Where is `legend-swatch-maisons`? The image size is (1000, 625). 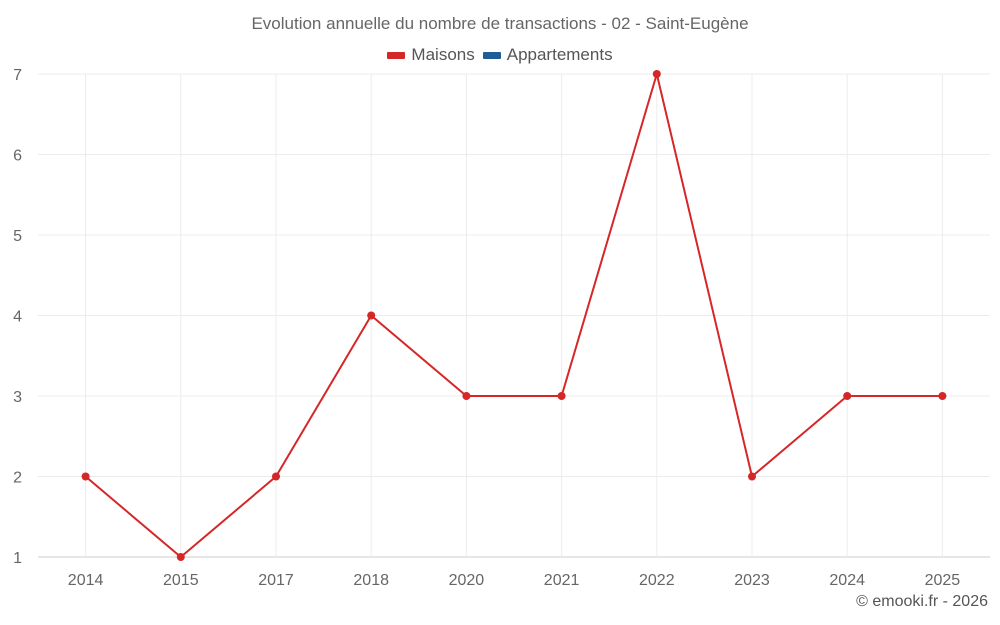
legend-swatch-maisons is located at coordinates (396, 55).